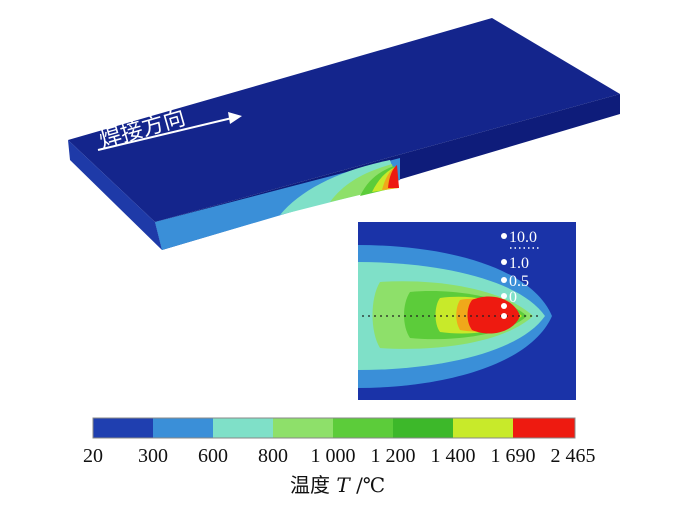 Image resolution: width=689 pixels, height=505 pixels. I want to click on colorbar-tick-7: 1 690, so click(513, 456).